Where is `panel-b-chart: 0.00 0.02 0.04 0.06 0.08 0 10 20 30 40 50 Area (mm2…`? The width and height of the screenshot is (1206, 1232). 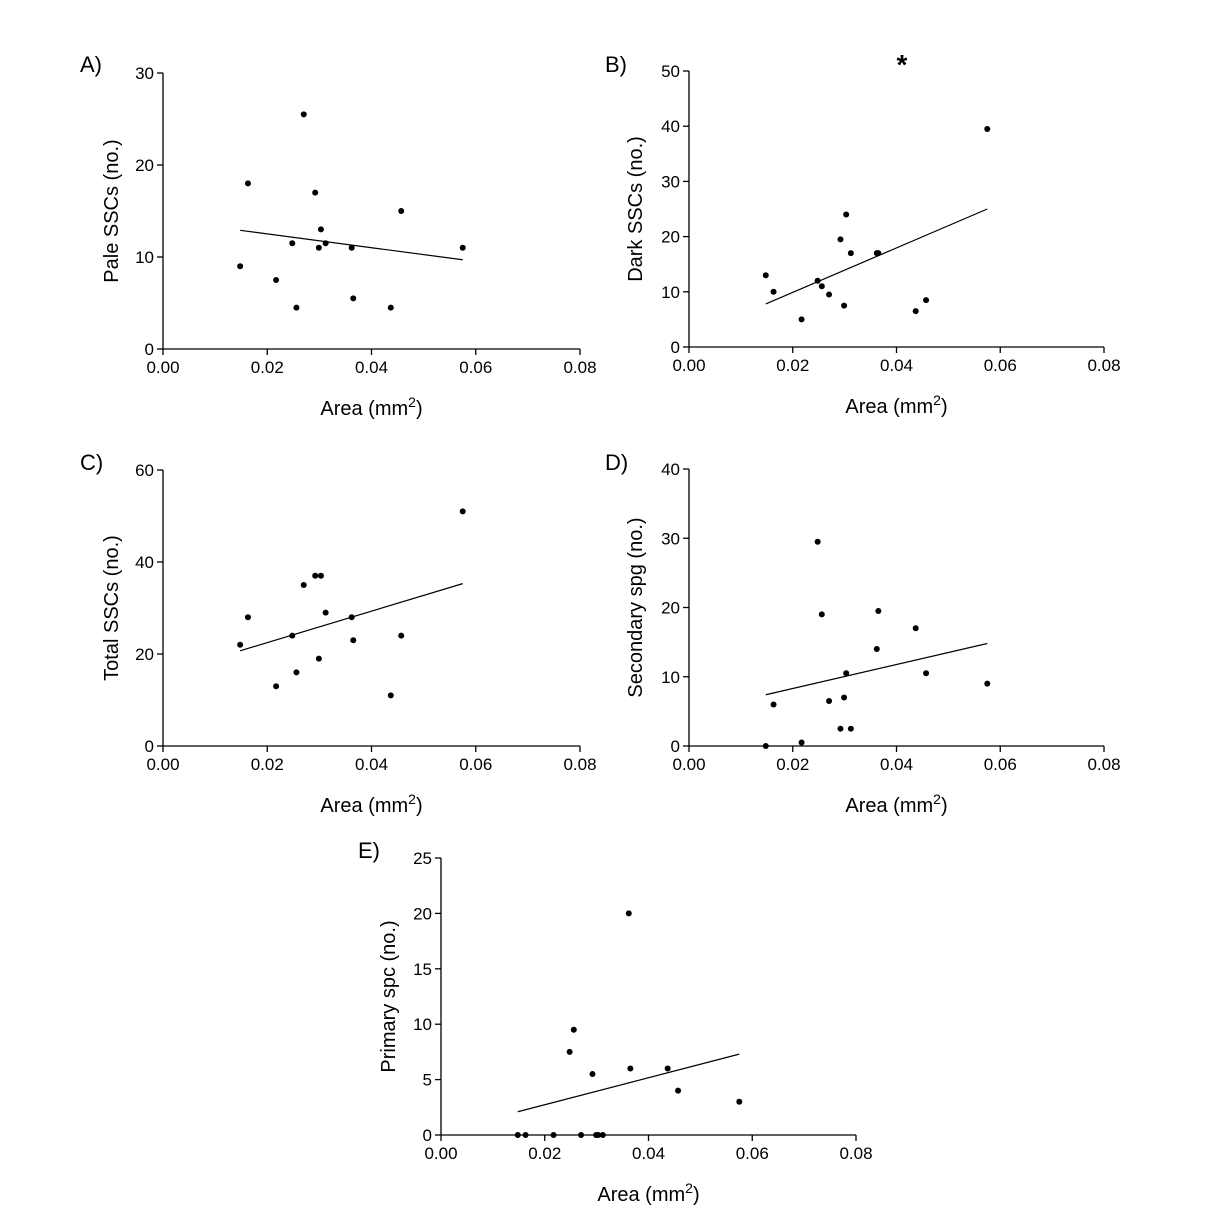
panel-b-chart: 0.00 0.02 0.04 0.06 0.08 0 10 20 30 40 50 Area (mm2… is located at coordinates (863, 233).